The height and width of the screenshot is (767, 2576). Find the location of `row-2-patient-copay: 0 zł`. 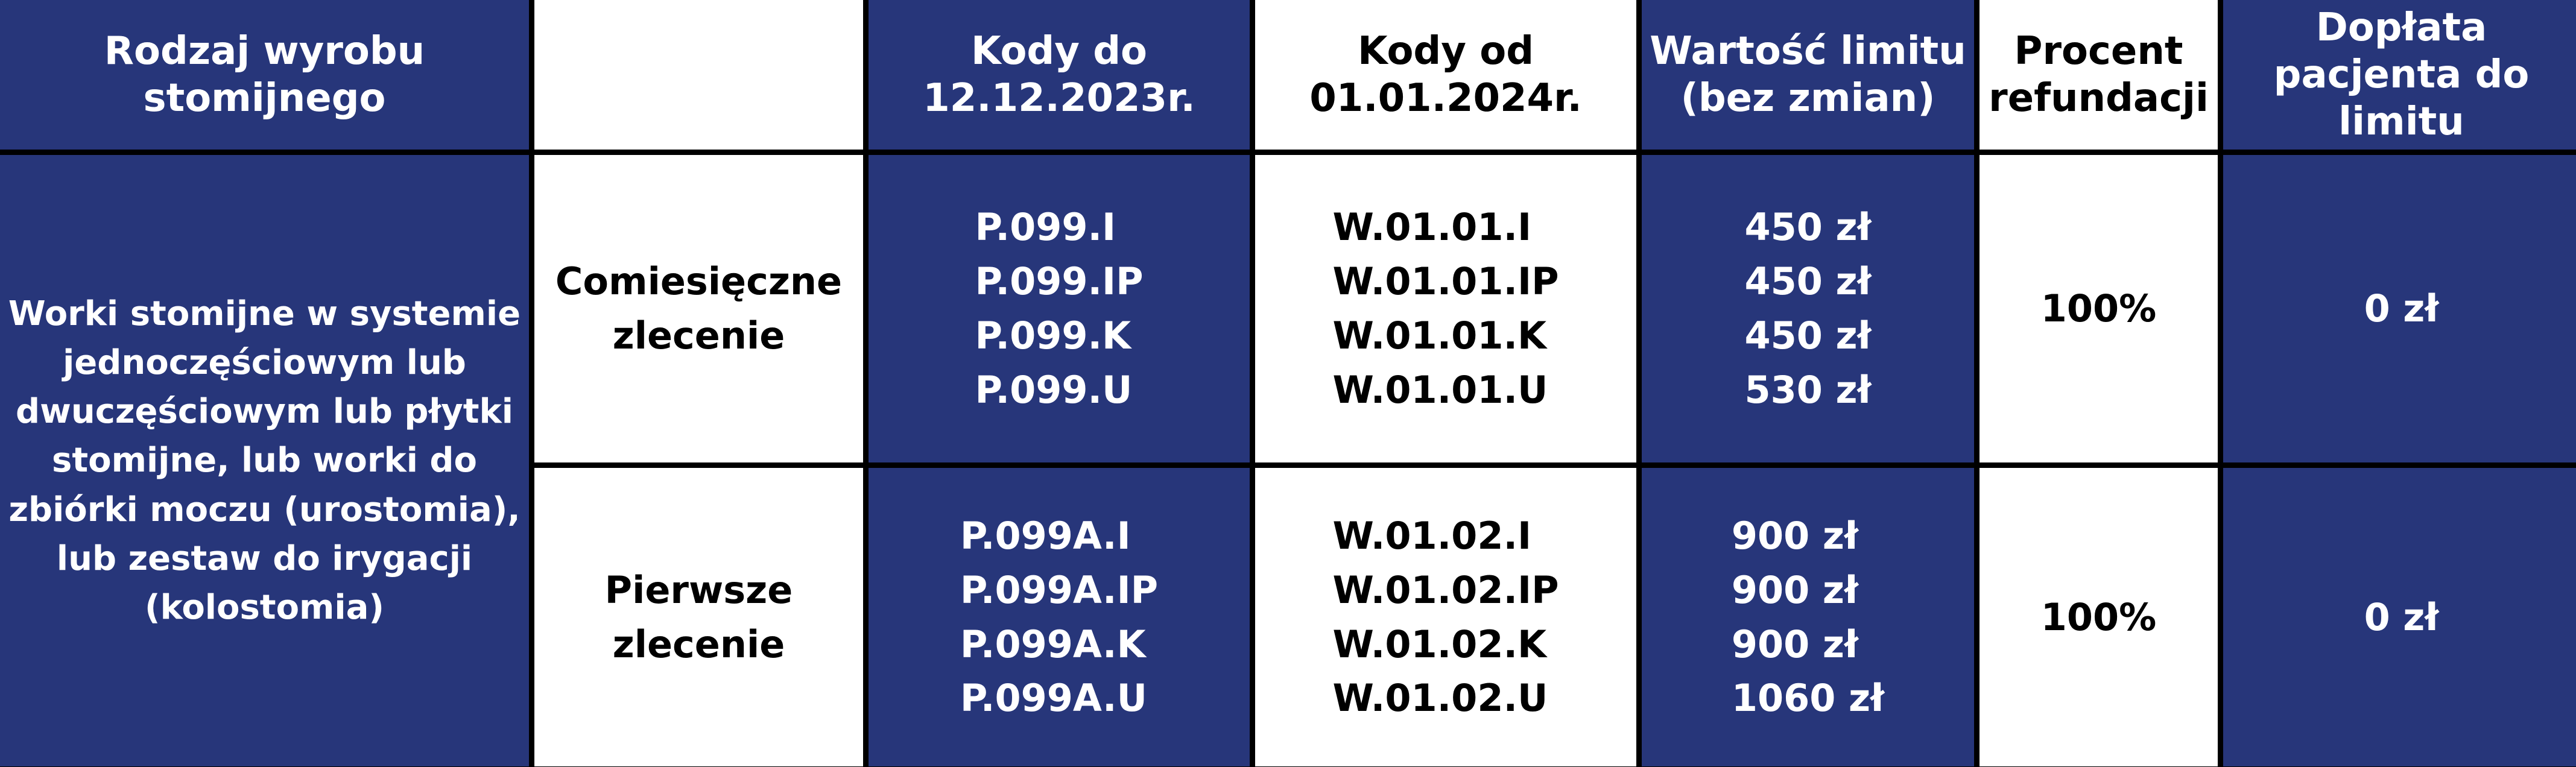

row-2-patient-copay: 0 zł is located at coordinates (2399, 617).